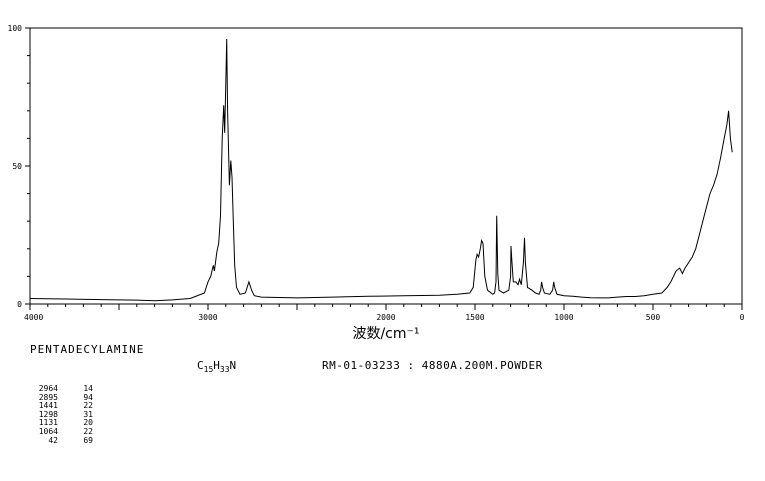 This screenshot has height=481, width=765. Describe the element at coordinates (88, 388) in the screenshot. I see `peak-intensity: 14` at that location.